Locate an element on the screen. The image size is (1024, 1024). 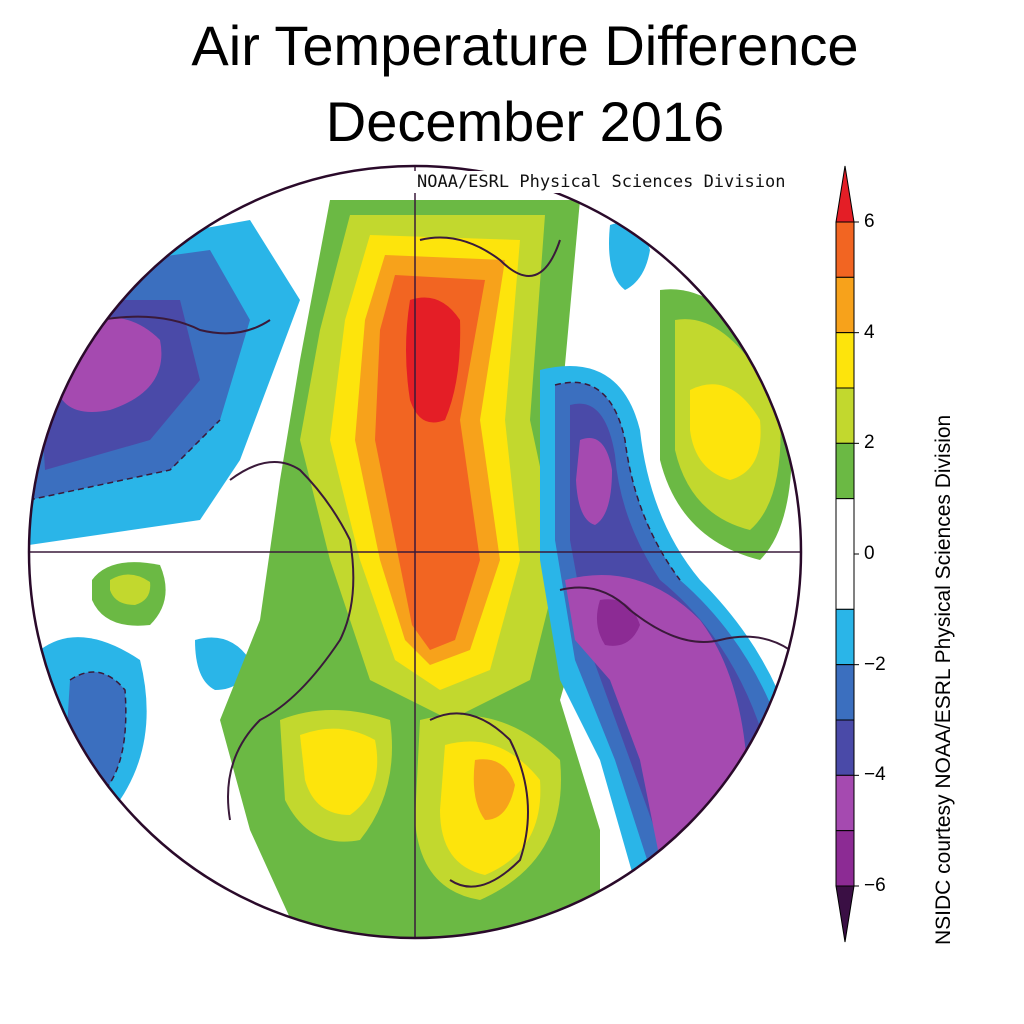
colorbar-tick-label: 2 is located at coordinates (869, 443).